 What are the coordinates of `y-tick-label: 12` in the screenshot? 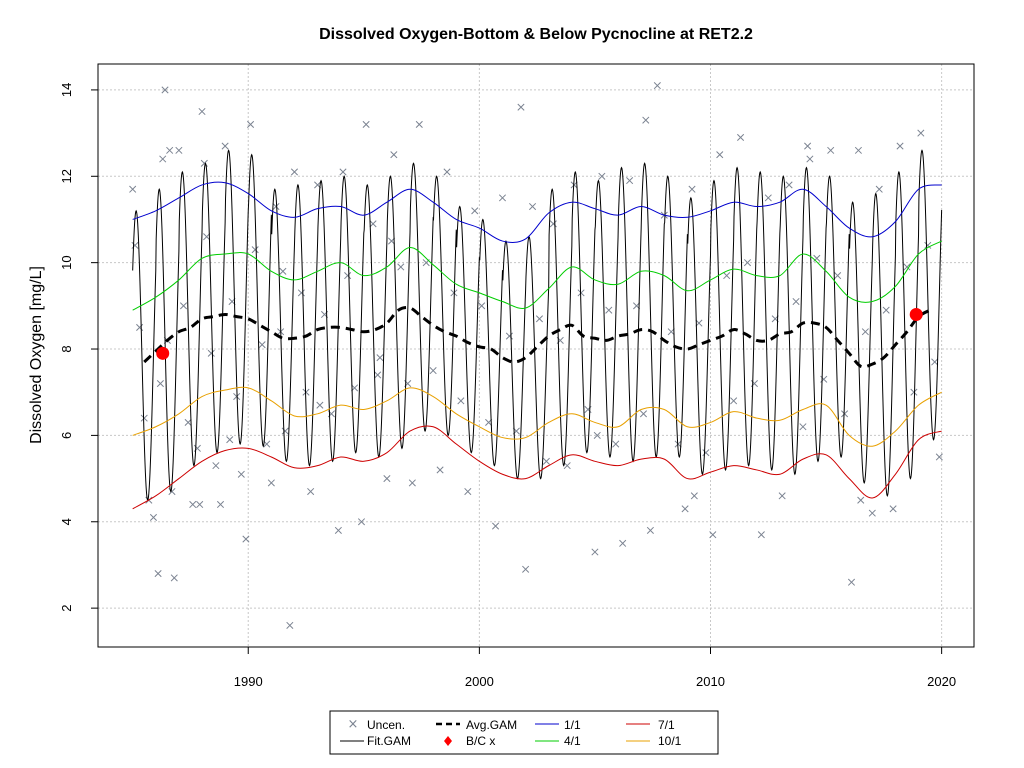 It's located at (66, 176).